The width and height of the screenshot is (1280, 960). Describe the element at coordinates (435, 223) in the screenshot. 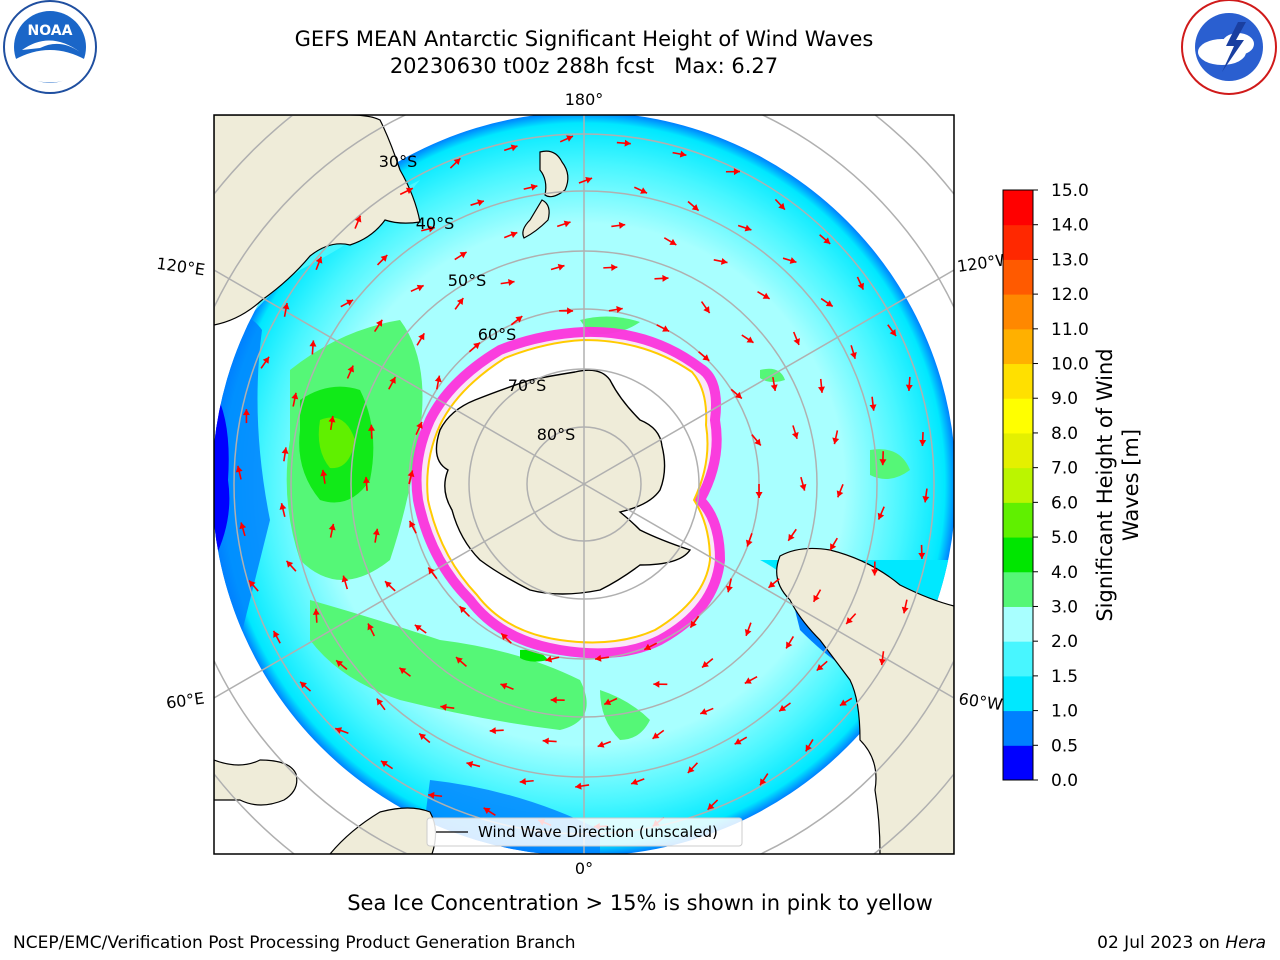

I see `lat-label-40s: 40°S` at that location.